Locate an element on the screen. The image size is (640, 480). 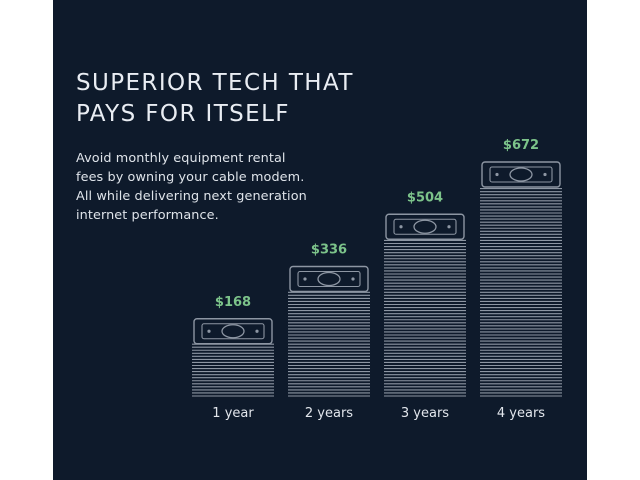
category-label-4: 4 years is located at coordinates (521, 413).